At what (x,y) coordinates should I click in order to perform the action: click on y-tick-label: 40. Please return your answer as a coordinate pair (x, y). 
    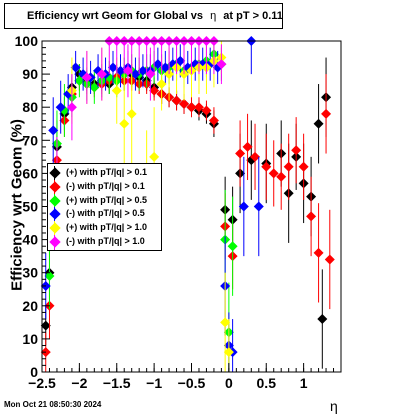
    Looking at the image, I should click on (30, 240).